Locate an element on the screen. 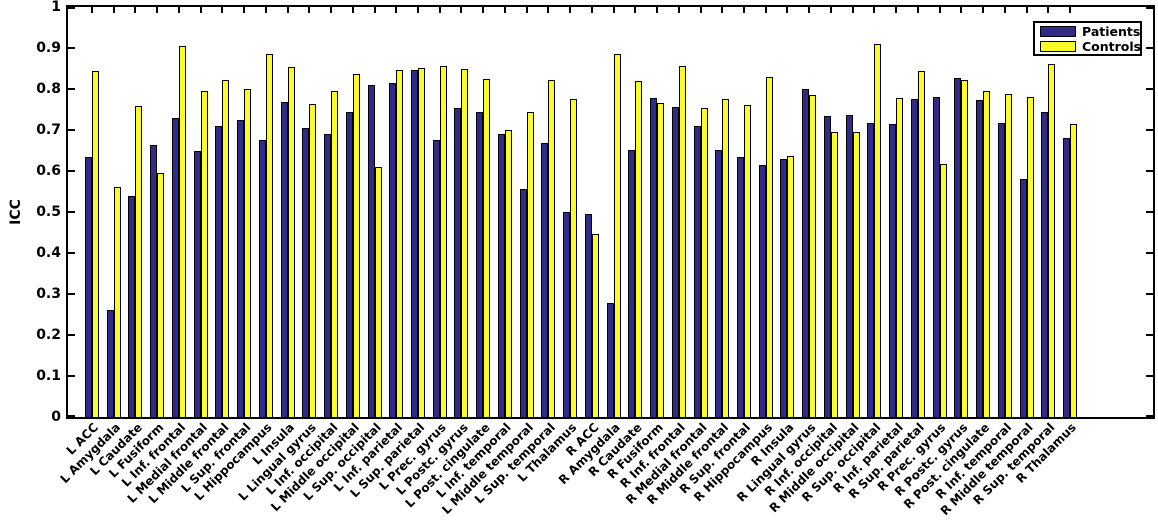 The image size is (1158, 523). y-tick-label: 0.5 is located at coordinates (48, 212).